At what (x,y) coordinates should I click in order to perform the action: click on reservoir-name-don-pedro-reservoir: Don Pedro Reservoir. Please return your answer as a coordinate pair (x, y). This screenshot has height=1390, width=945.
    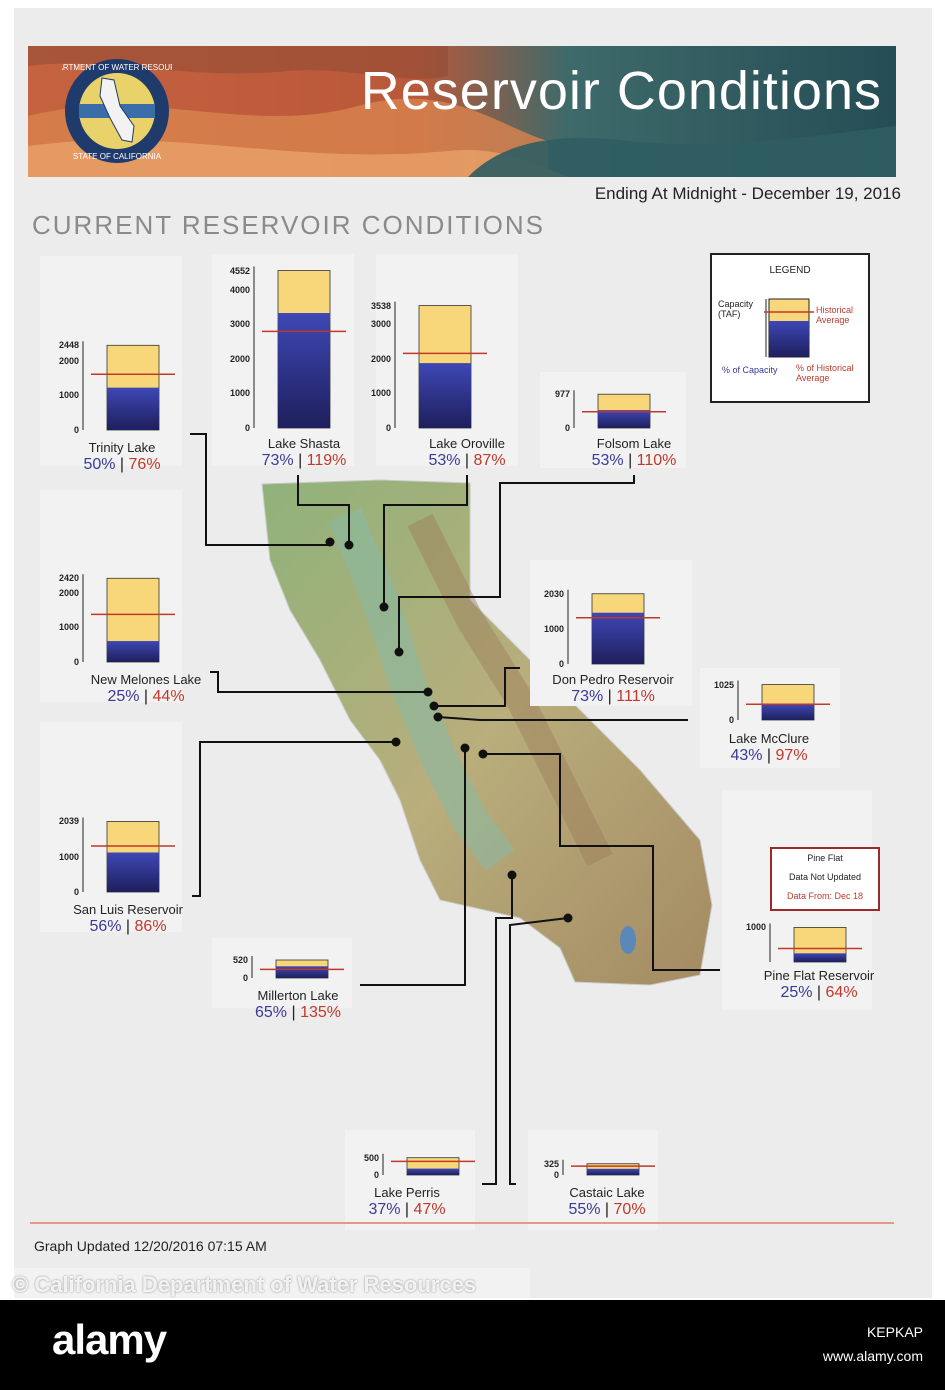
    Looking at the image, I should click on (613, 679).